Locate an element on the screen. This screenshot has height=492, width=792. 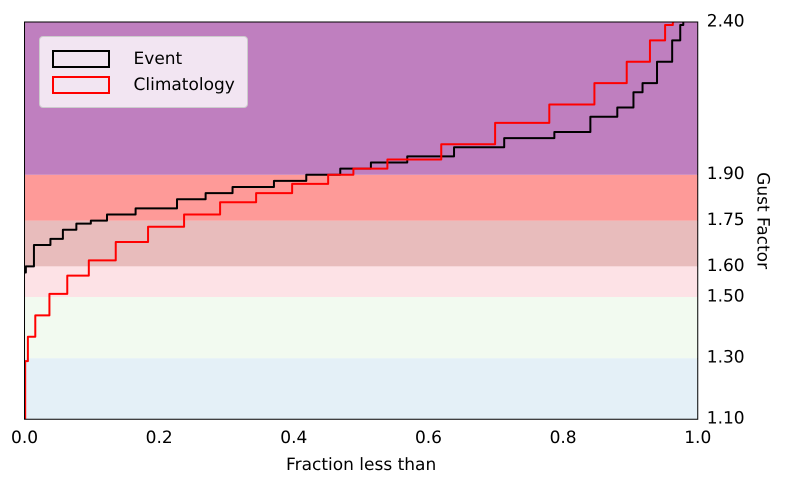
x-tick-label: 0.4 is located at coordinates (294, 438).